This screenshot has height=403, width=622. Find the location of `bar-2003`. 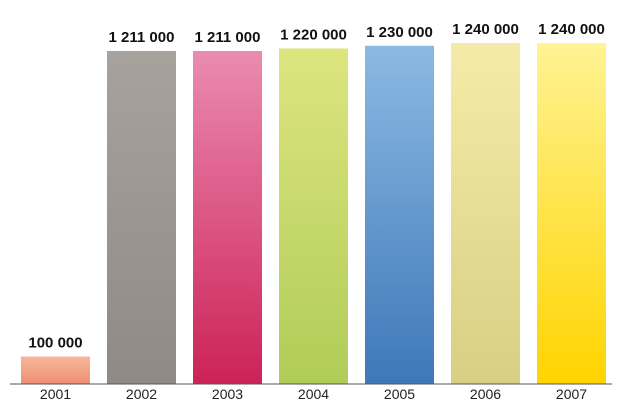

bar-2003 is located at coordinates (227, 217).